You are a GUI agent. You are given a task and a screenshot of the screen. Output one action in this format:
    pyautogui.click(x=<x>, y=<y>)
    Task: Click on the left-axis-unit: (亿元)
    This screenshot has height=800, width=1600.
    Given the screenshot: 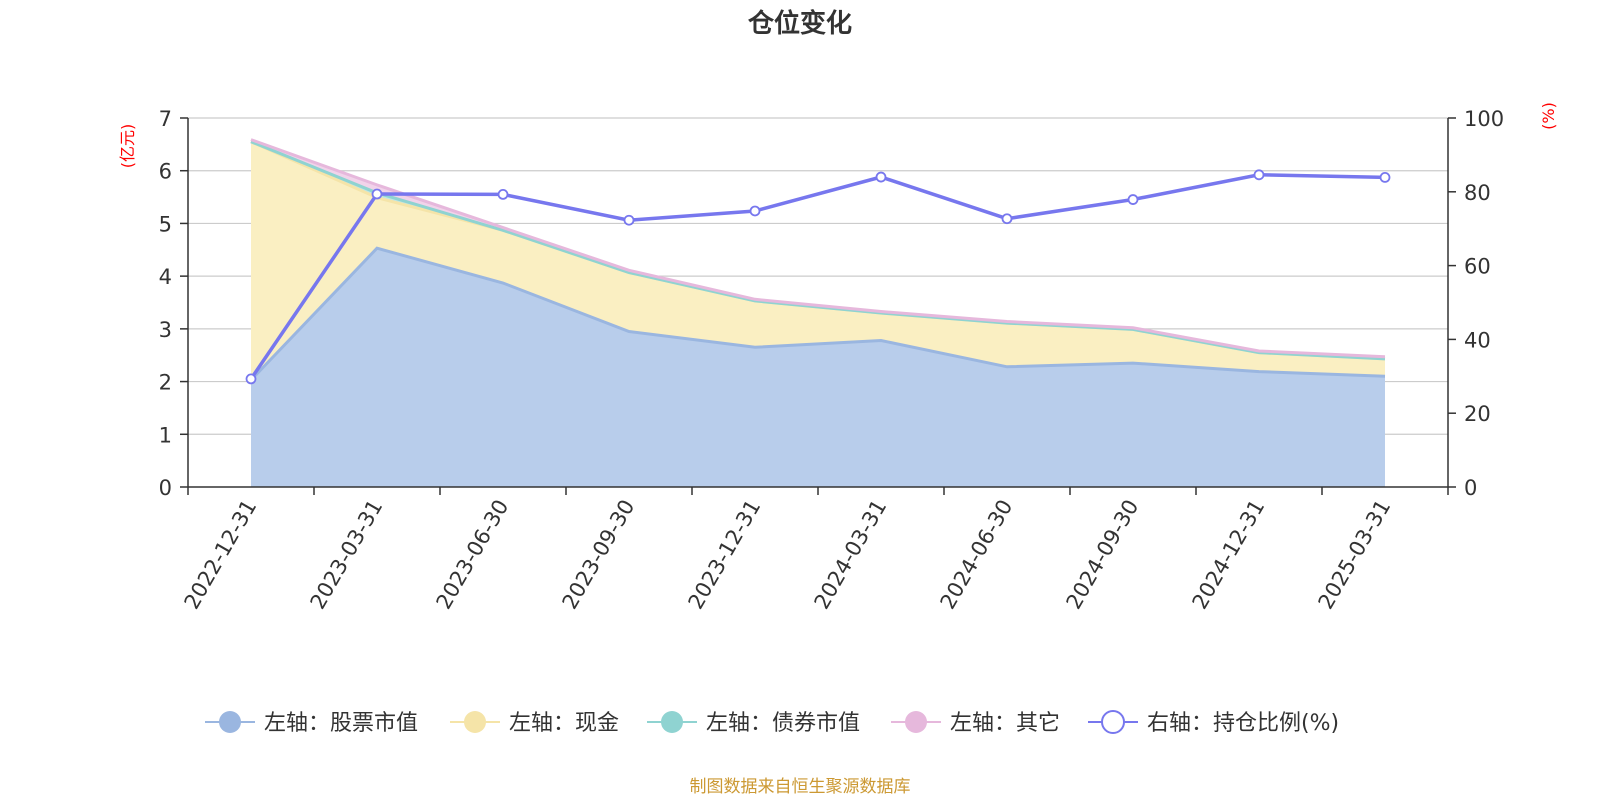 What is the action you would take?
    pyautogui.click(x=127, y=146)
    